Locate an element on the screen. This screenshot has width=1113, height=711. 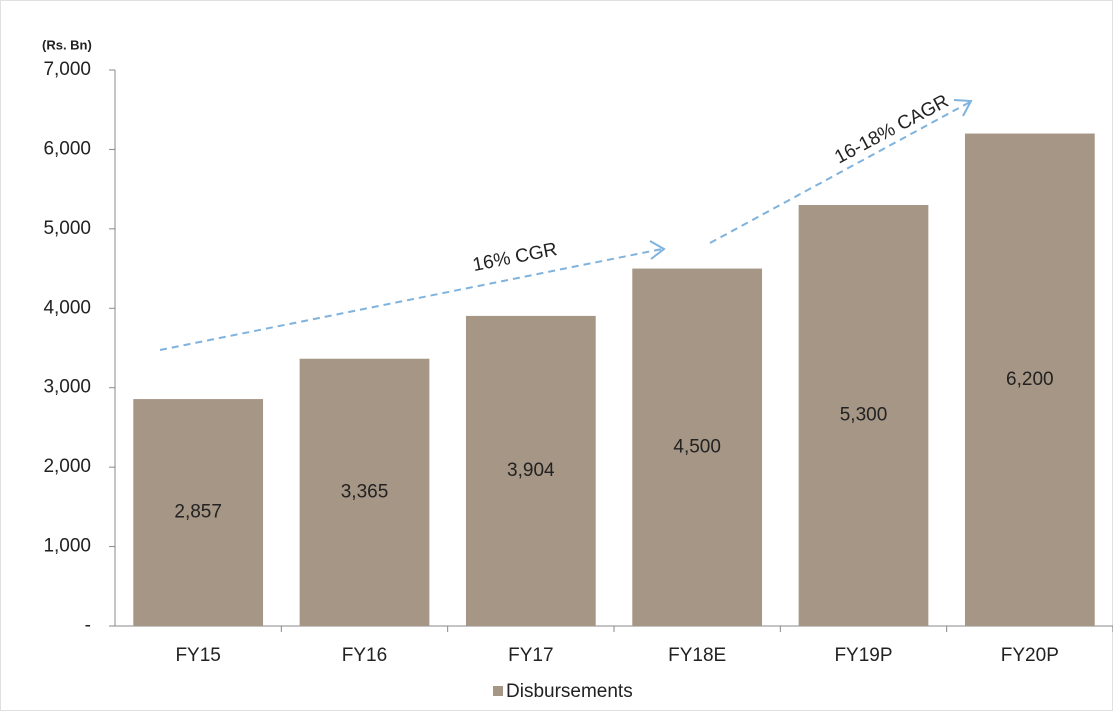
x-tick-label: FY16 is located at coordinates (364, 655).